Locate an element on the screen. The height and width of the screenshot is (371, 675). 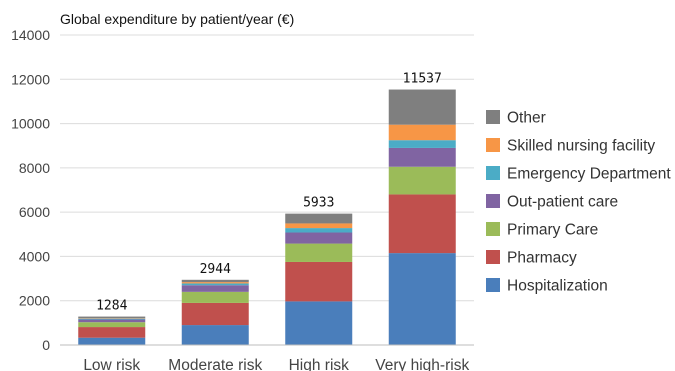
x-category-label: Very high-risk is located at coordinates (422, 364).